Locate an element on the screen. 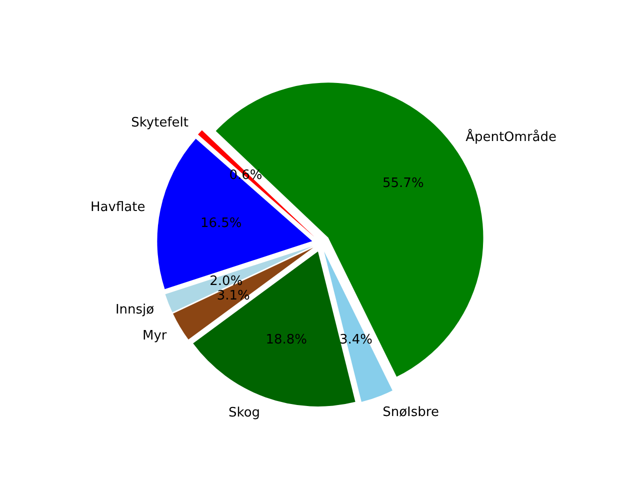  data-label: 16.5% is located at coordinates (221, 223).